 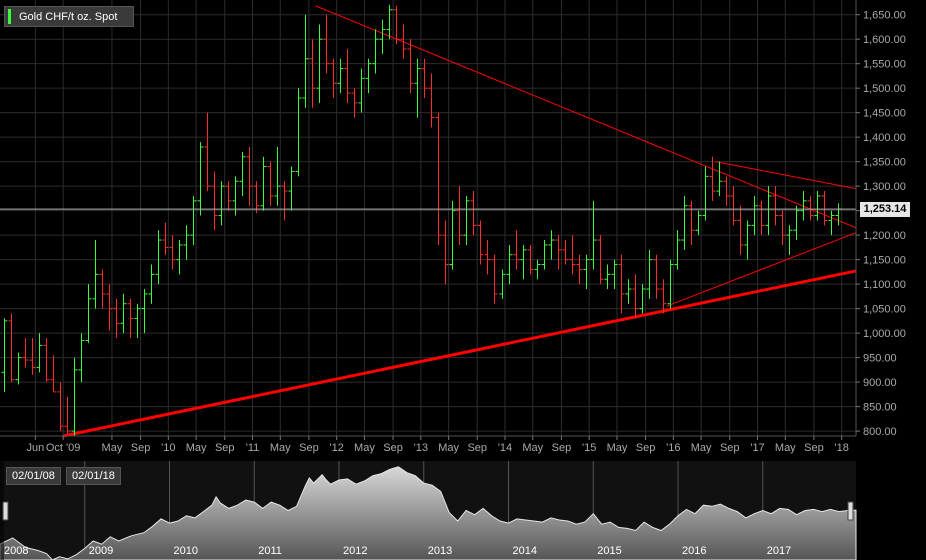 What do you see at coordinates (884, 285) in the screenshot?
I see `y-tick-label: 1,100.00` at bounding box center [884, 285].